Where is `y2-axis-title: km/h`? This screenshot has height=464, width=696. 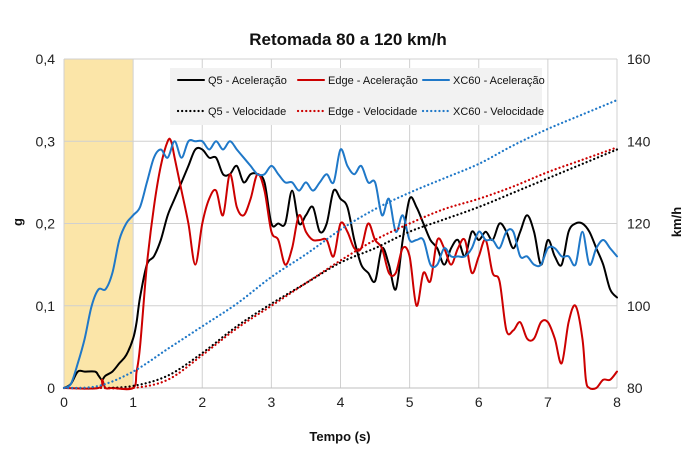
y2-axis-title: km/h is located at coordinates (676, 222).